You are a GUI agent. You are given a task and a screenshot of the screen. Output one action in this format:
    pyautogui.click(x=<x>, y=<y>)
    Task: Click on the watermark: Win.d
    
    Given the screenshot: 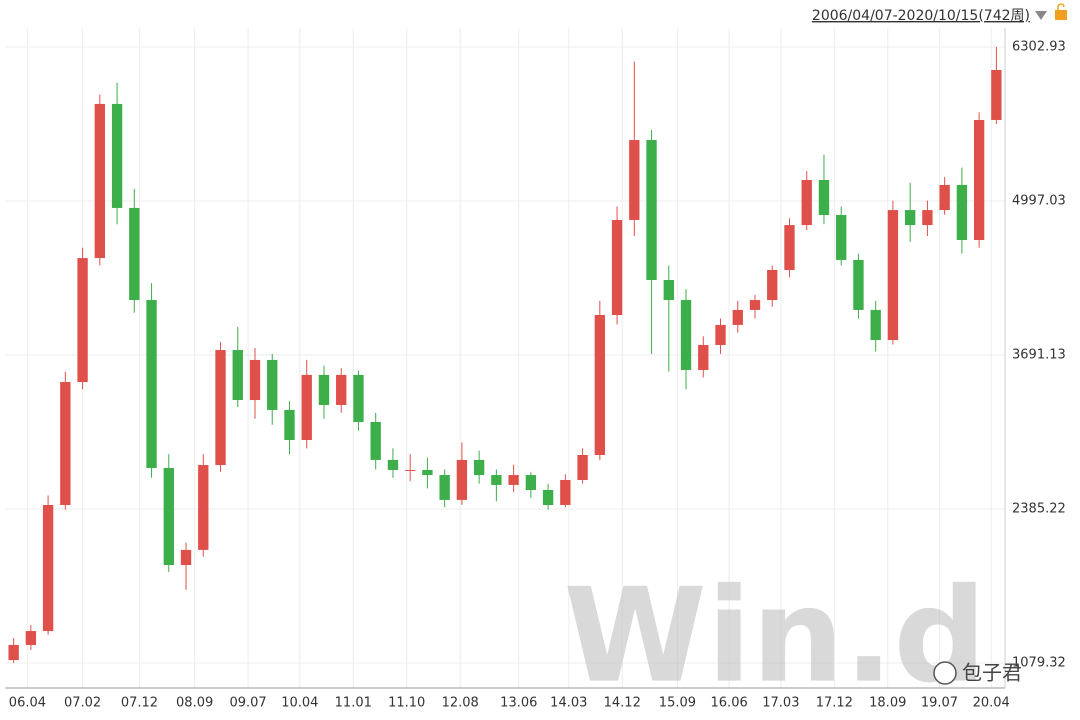 What is the action you would take?
    pyautogui.click(x=775, y=636)
    